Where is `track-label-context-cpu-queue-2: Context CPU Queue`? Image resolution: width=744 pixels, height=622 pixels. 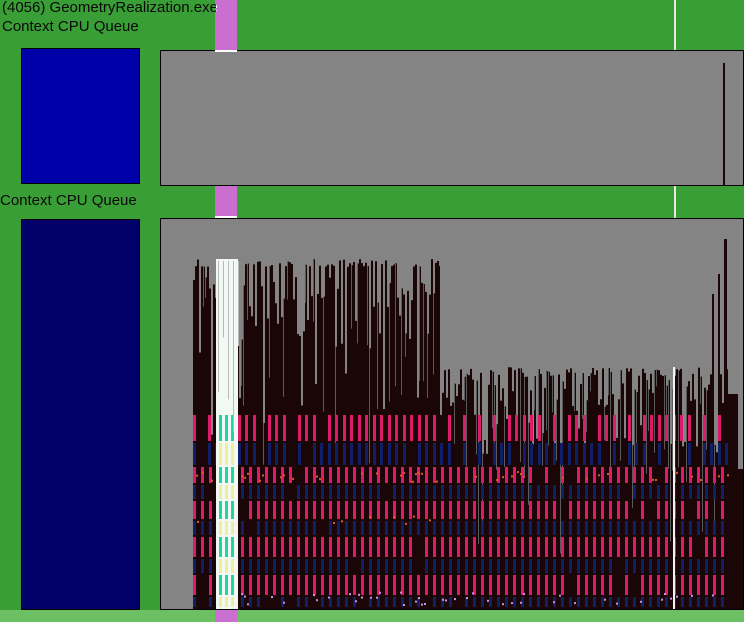
track-label-context-cpu-queue-2: Context CPU Queue is located at coordinates (68, 200).